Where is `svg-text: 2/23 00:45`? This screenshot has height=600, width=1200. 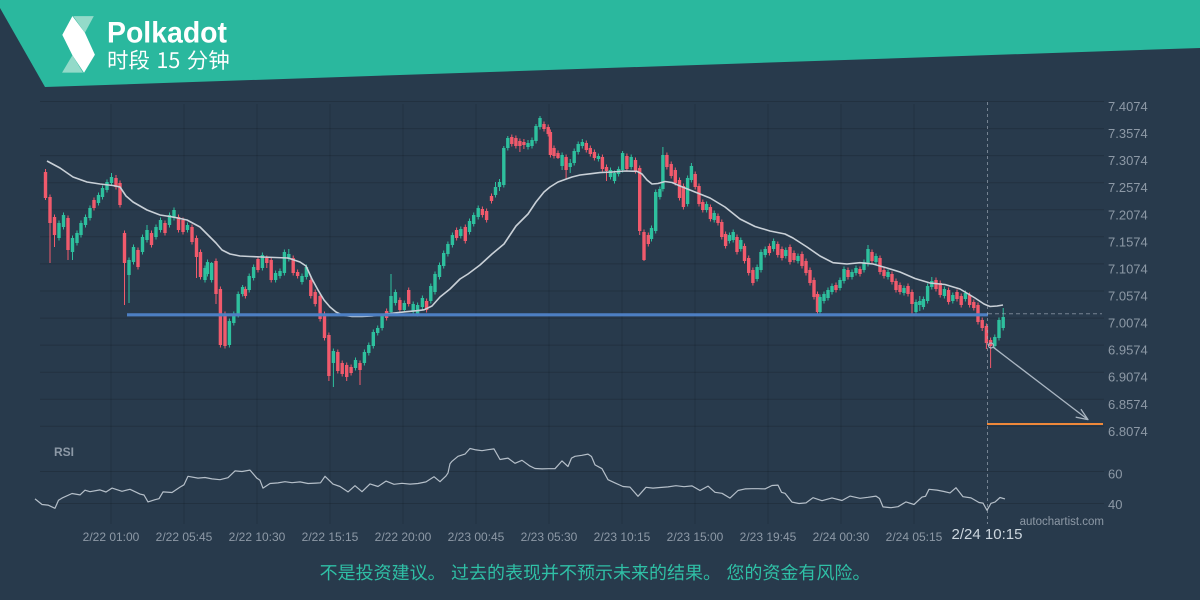 svg-text: 2/23 00:45 is located at coordinates (476, 537).